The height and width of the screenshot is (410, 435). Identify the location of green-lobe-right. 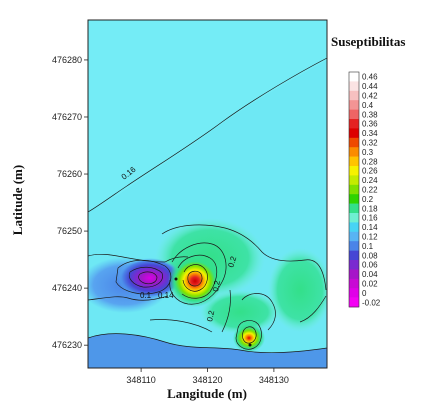
(297, 290).